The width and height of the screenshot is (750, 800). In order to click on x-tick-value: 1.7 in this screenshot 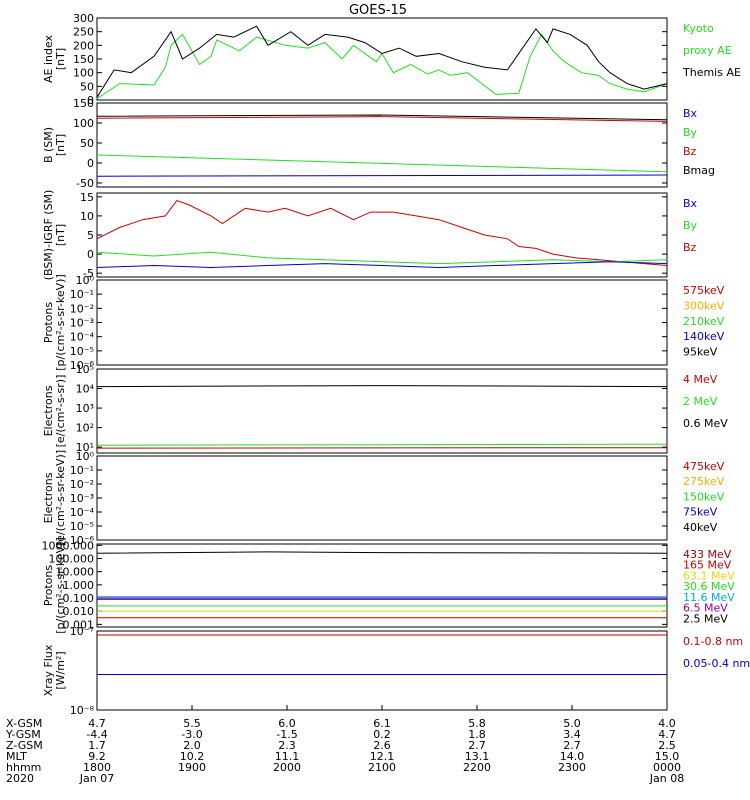, I will do `click(97, 745)`.